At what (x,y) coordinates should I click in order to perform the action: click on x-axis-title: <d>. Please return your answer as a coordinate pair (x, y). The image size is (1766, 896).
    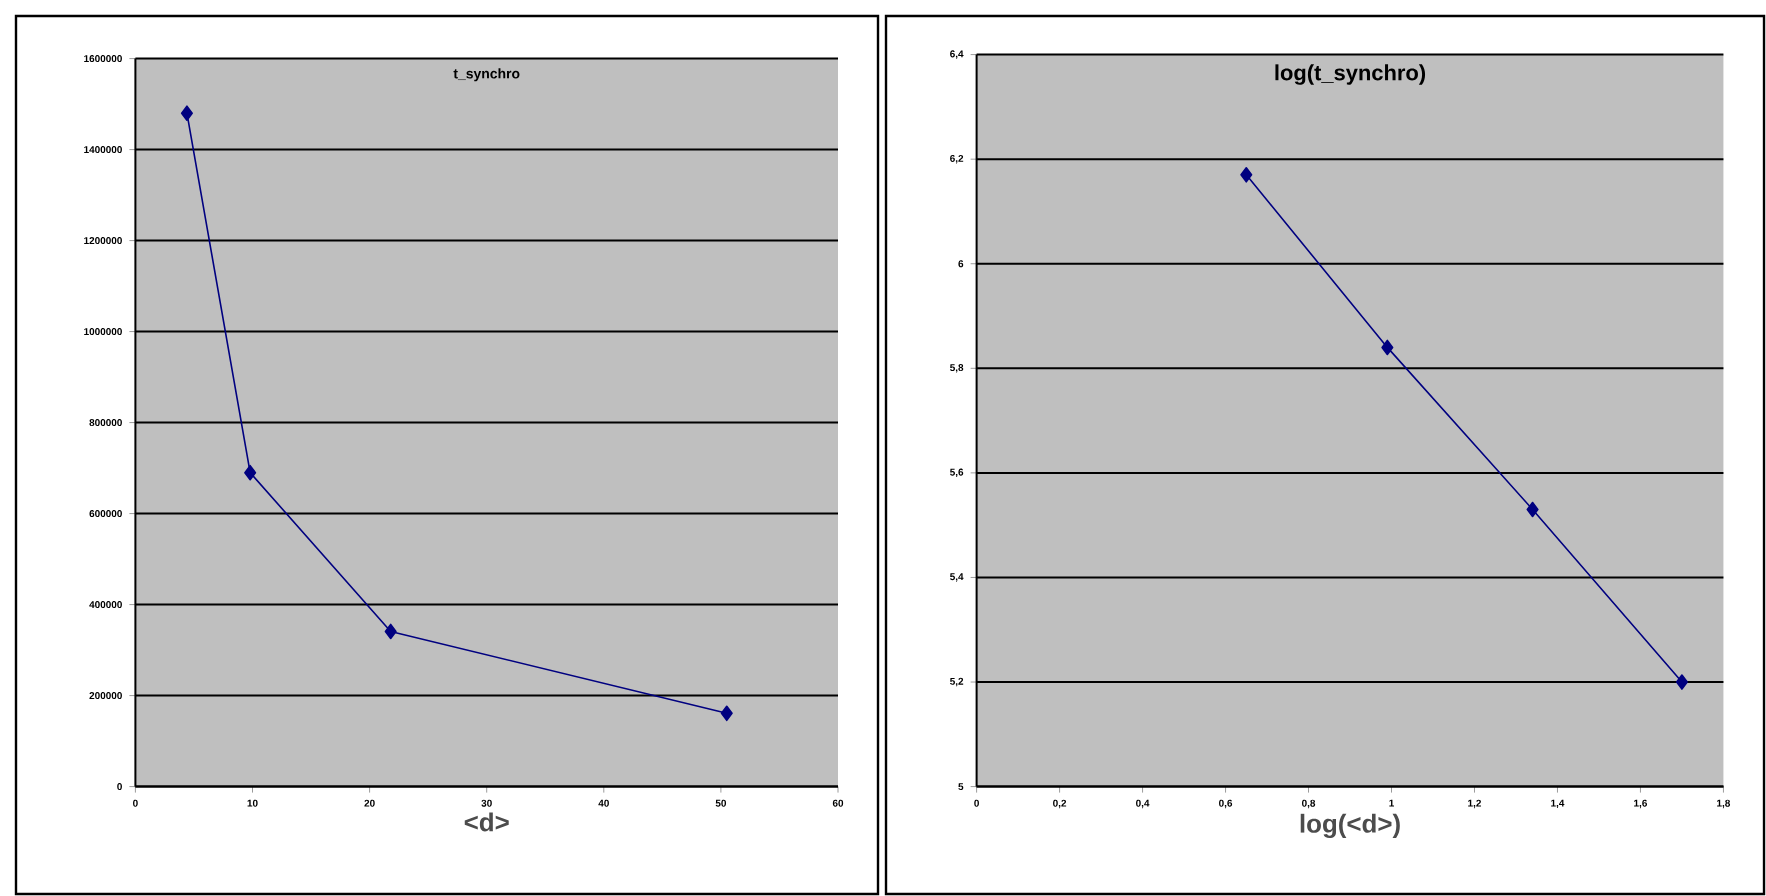
    Looking at the image, I should click on (486, 822).